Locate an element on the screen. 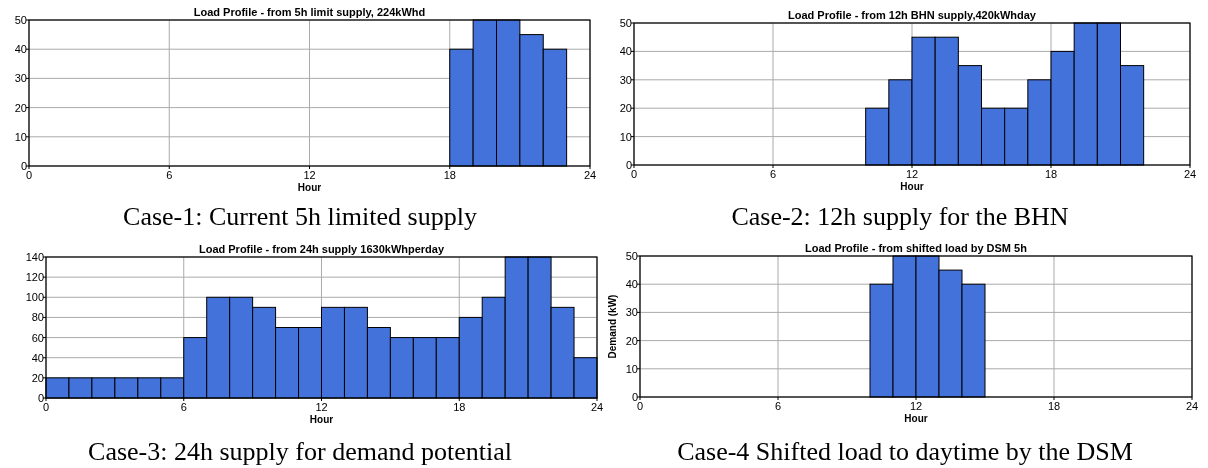  text: Case-2: 12h supply for the BHN is located at coordinates (900, 216).